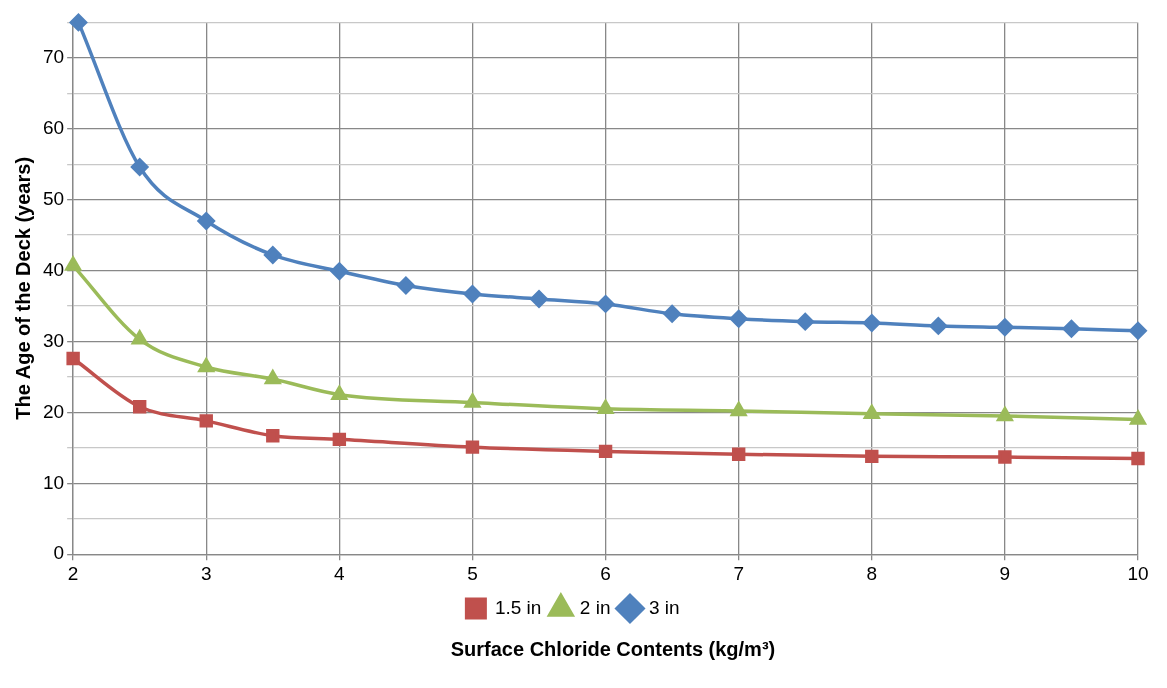 This screenshot has width=1167, height=688. Describe the element at coordinates (738, 573) in the screenshot. I see `x-tick-label: 7` at that location.